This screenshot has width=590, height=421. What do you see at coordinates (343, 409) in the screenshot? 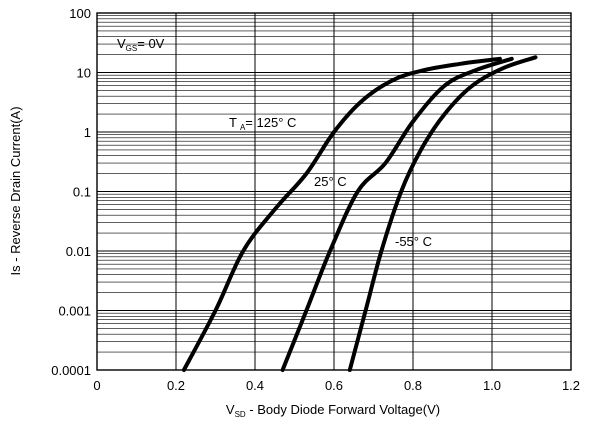
I see `x-axis-title-rest: - Body Diode Forward Voltage(V)` at bounding box center [343, 409].